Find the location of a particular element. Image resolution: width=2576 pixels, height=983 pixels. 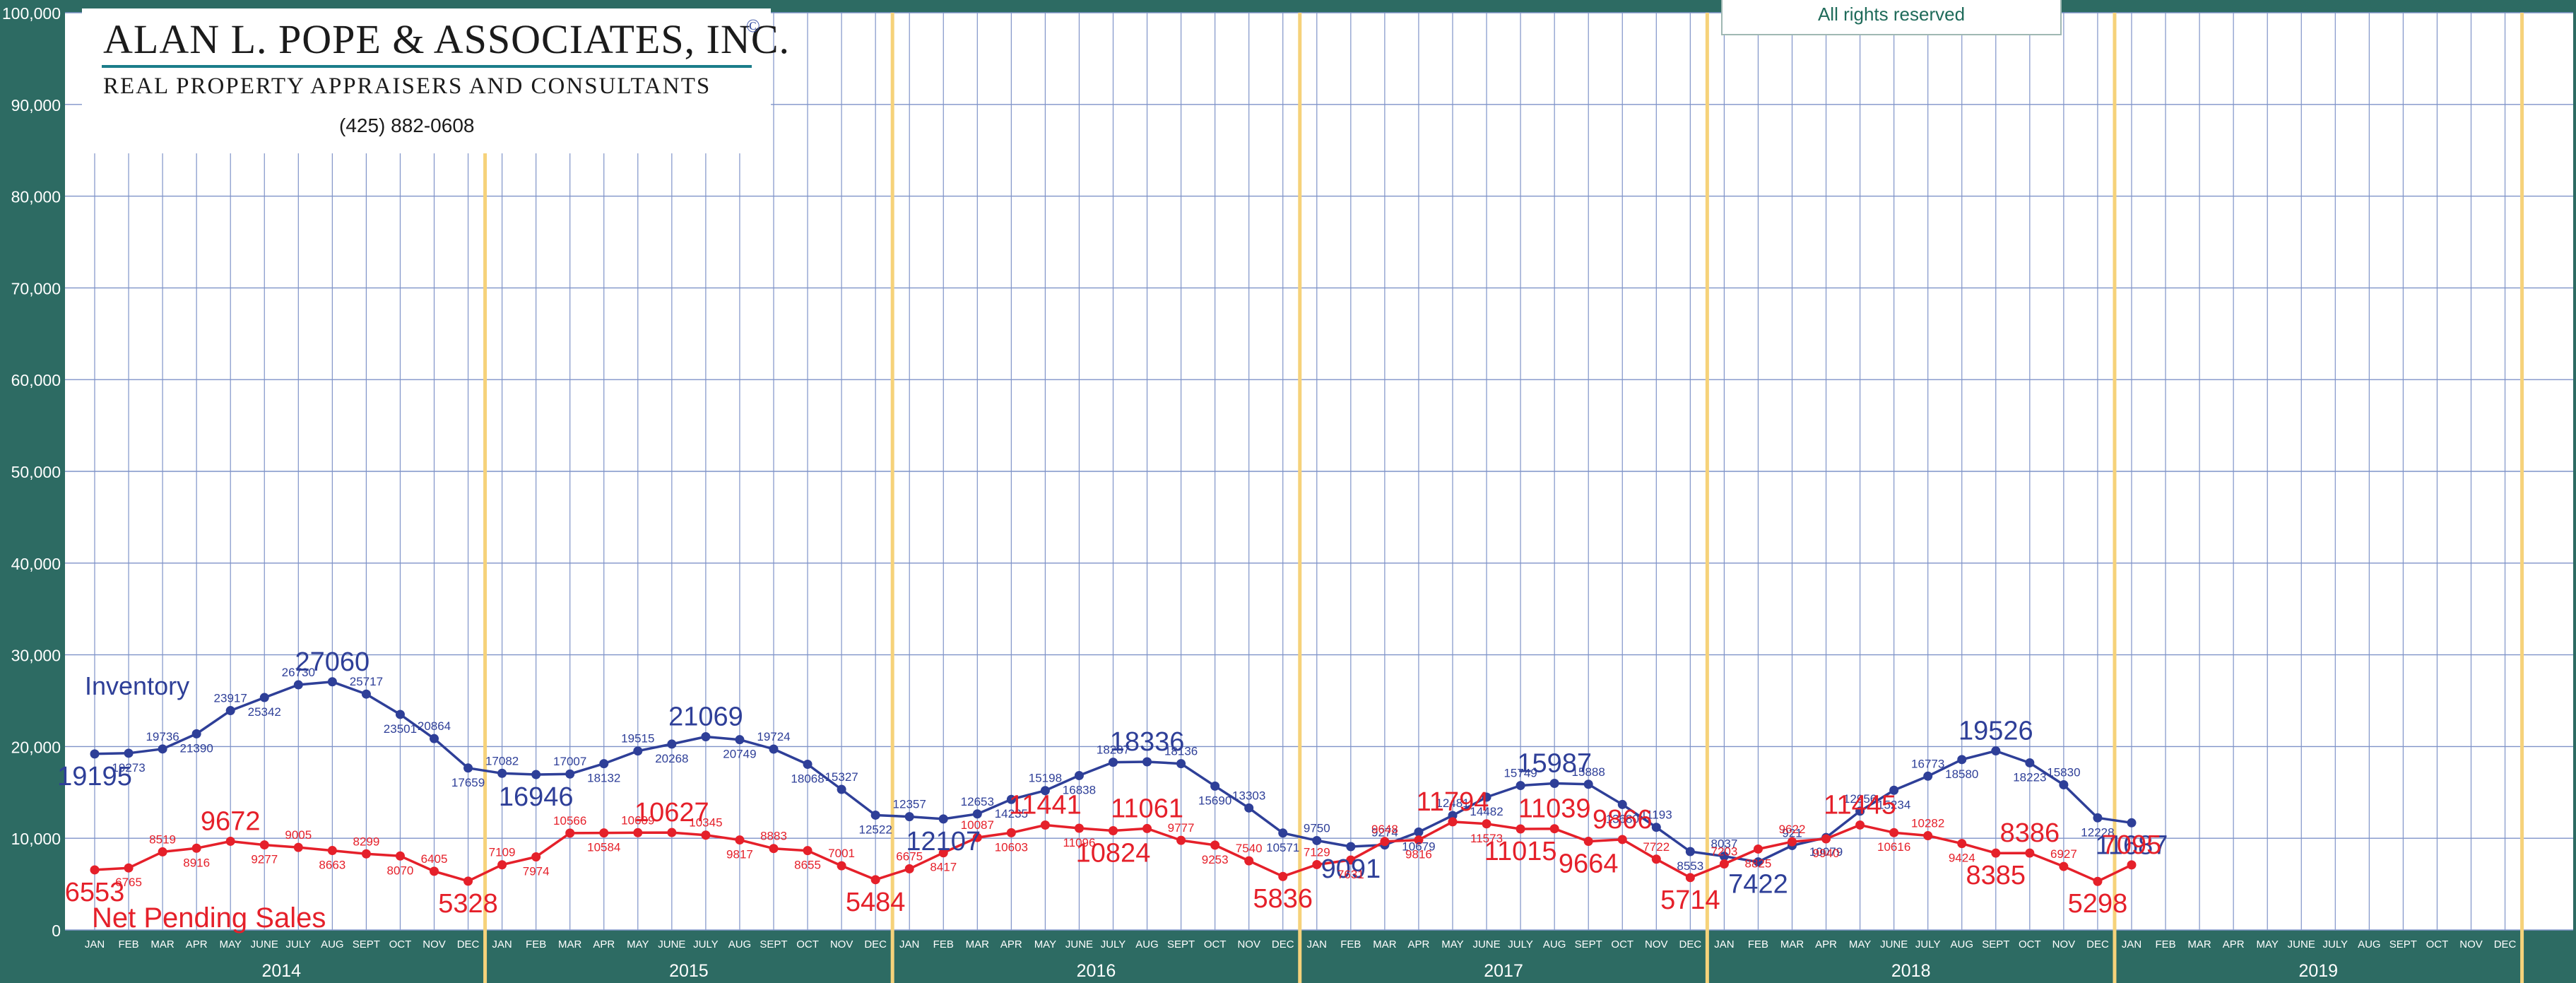

y-tick-label: 0 is located at coordinates (56, 931).